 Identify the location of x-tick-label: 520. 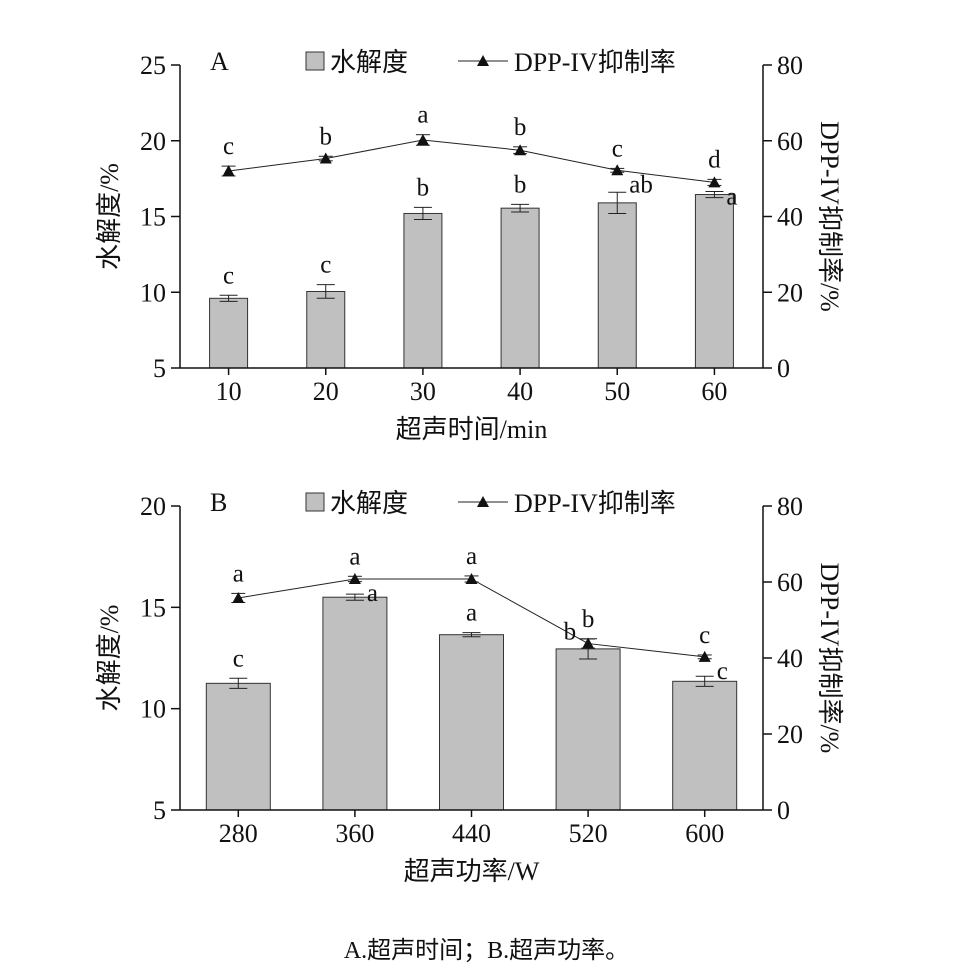
(588, 833).